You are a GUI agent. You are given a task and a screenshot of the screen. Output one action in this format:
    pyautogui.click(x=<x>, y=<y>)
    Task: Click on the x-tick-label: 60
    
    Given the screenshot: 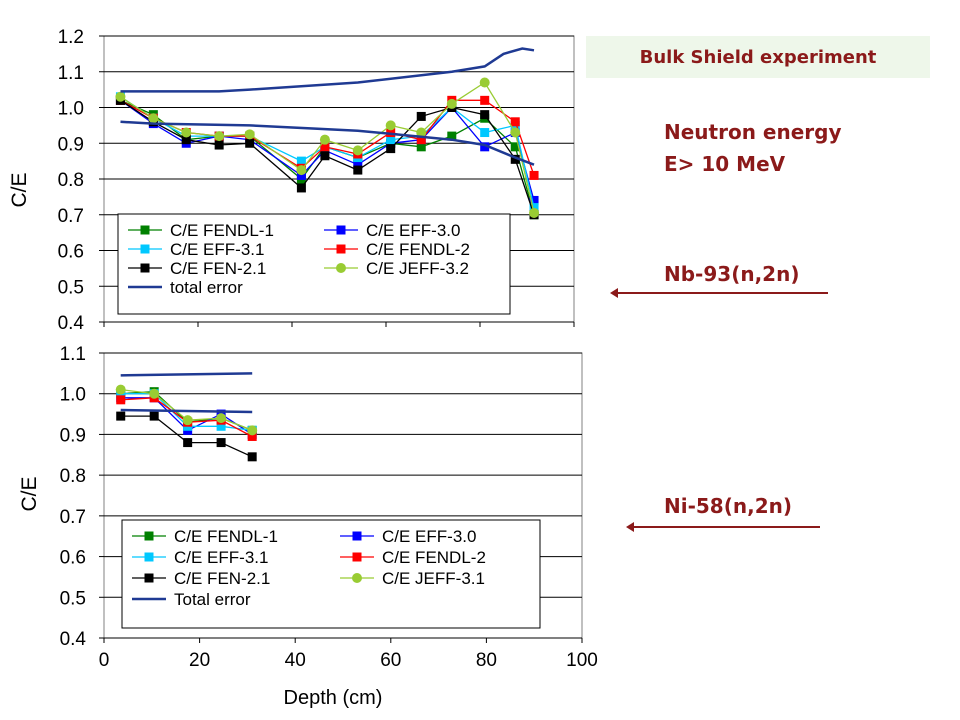 What is the action you would take?
    pyautogui.click(x=390, y=660)
    